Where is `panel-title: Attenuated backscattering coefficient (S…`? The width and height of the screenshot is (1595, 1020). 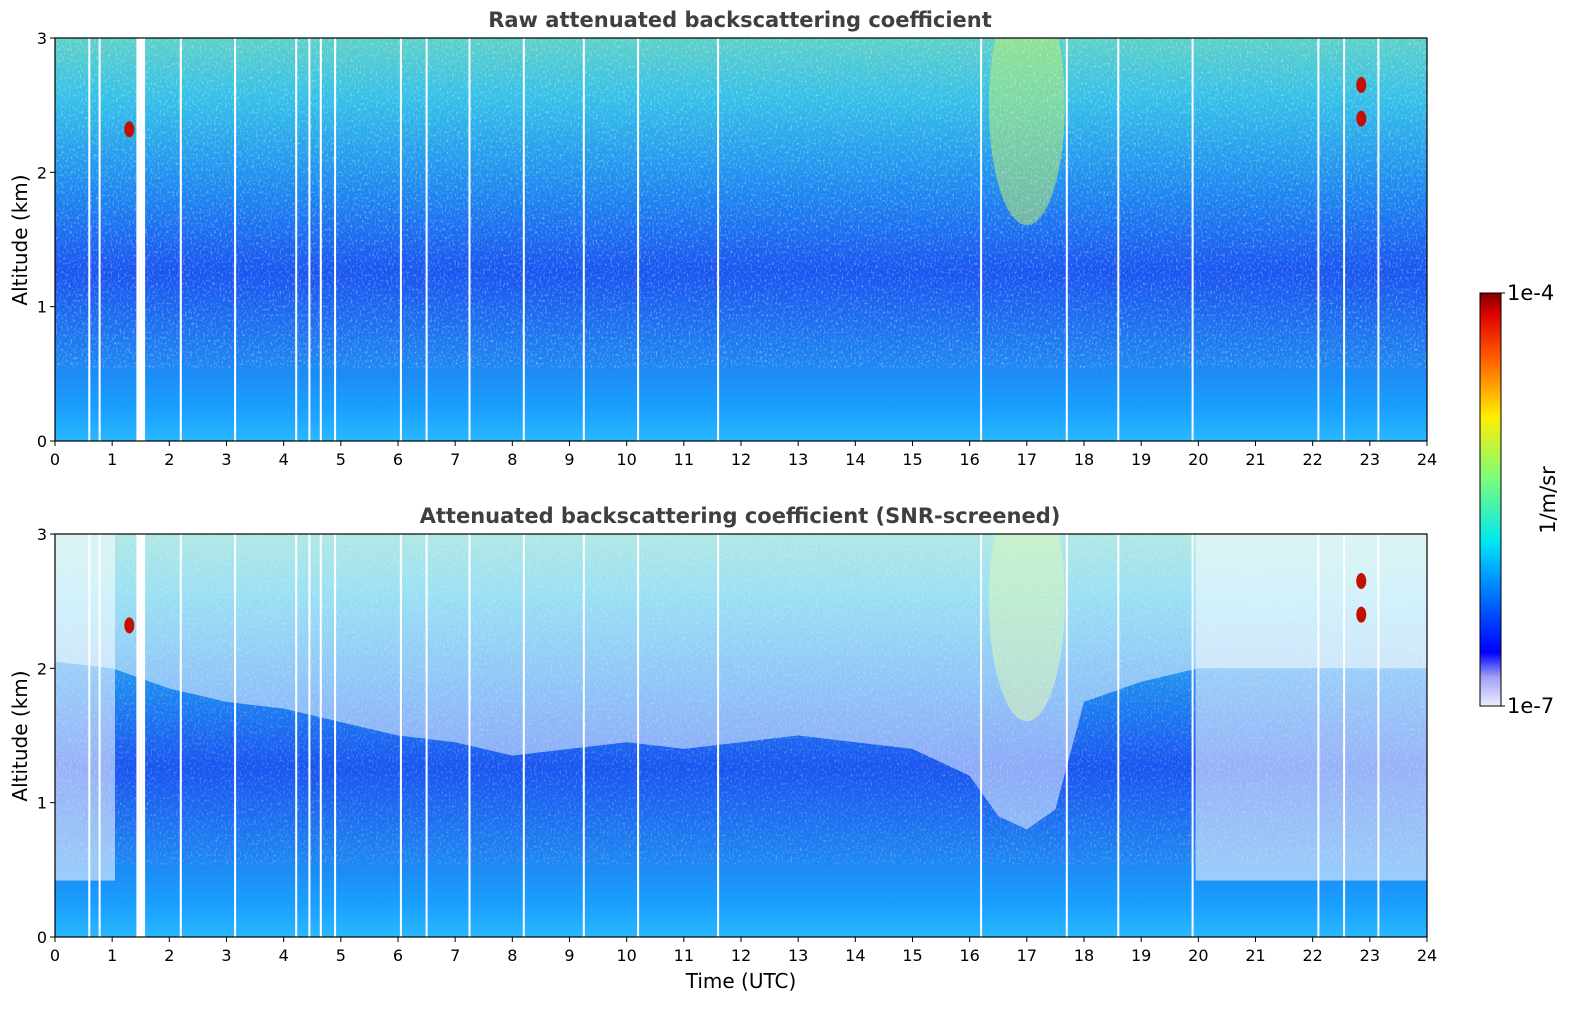 panel-title: Attenuated backscattering coefficient (S… is located at coordinates (740, 516).